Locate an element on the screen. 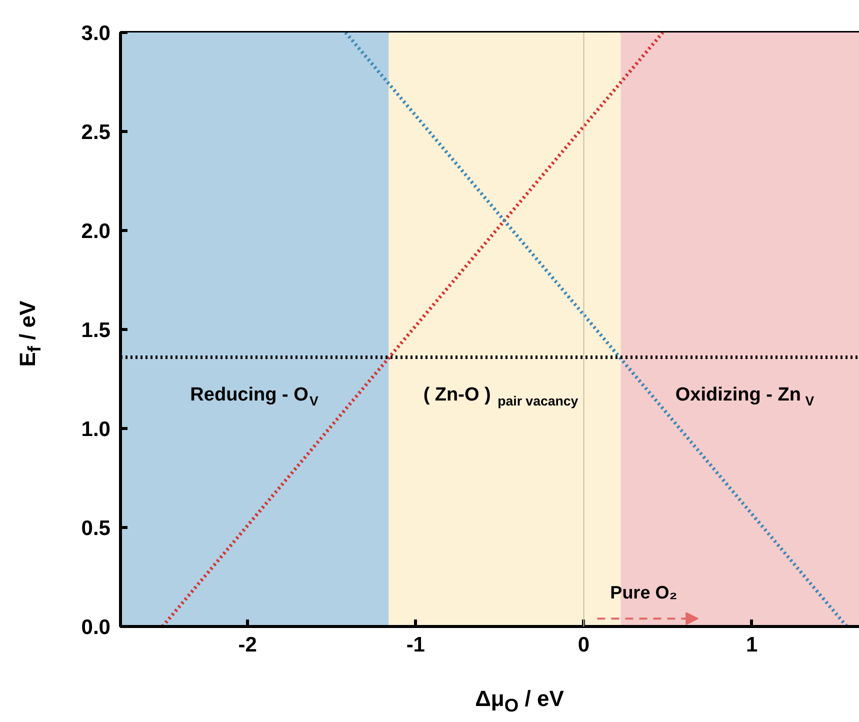 The image size is (859, 722). y-tick-label: 2.0 is located at coordinates (96, 231).